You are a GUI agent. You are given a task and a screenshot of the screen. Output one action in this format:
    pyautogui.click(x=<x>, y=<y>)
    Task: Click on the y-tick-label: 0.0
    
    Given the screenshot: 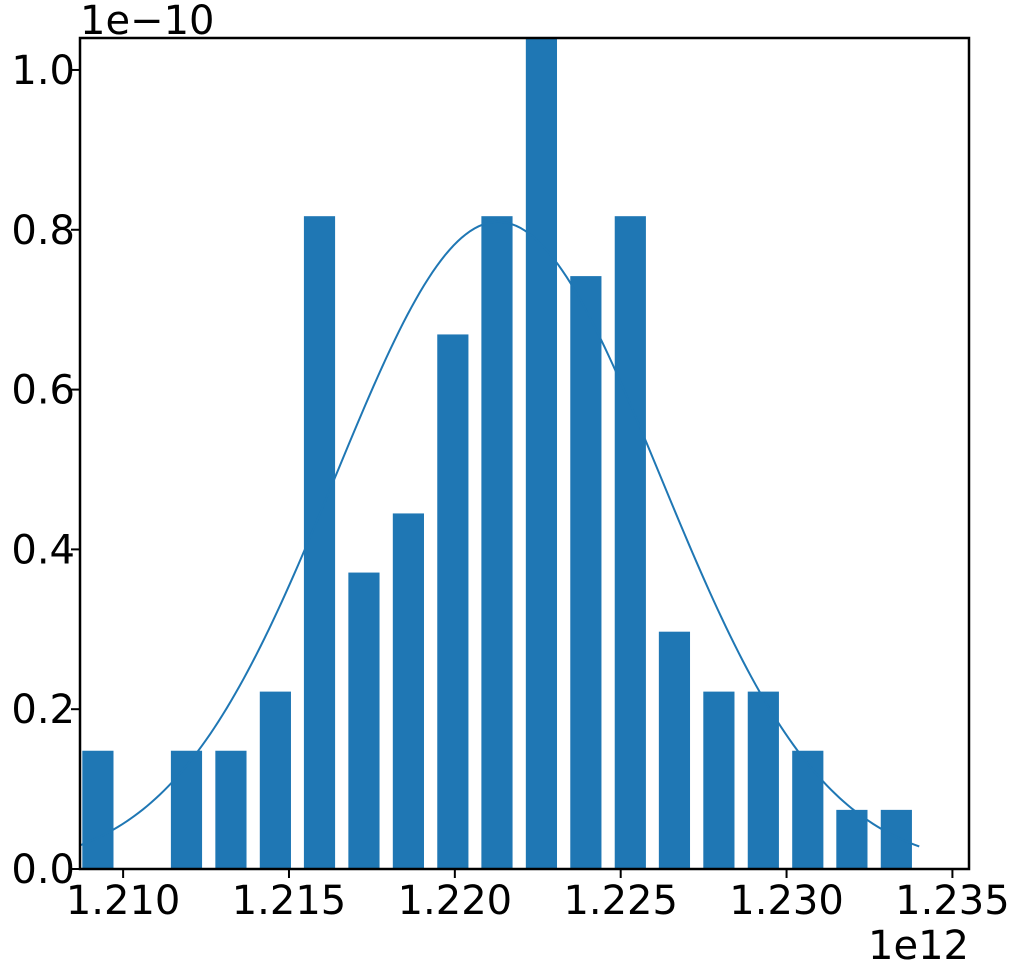 What is the action you would take?
    pyautogui.click(x=43, y=870)
    